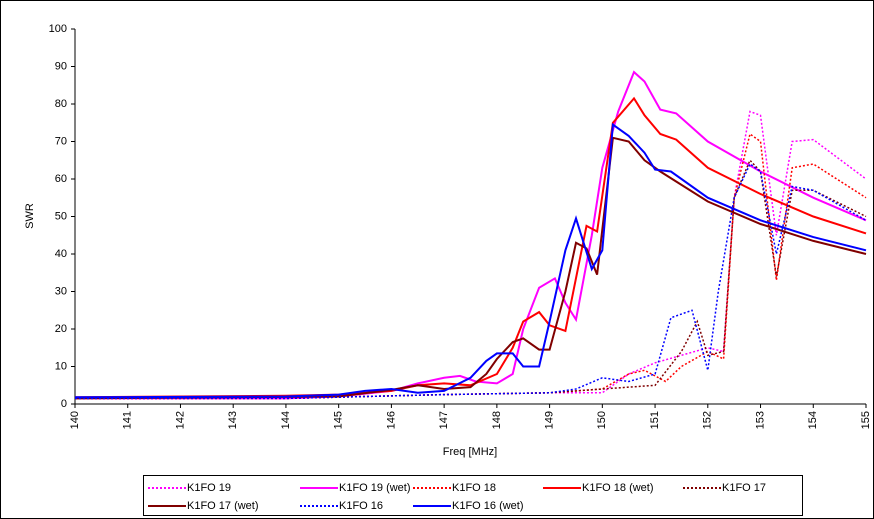  What do you see at coordinates (470, 452) in the screenshot?
I see `x-axis-title: Freq [MHz]` at bounding box center [470, 452].